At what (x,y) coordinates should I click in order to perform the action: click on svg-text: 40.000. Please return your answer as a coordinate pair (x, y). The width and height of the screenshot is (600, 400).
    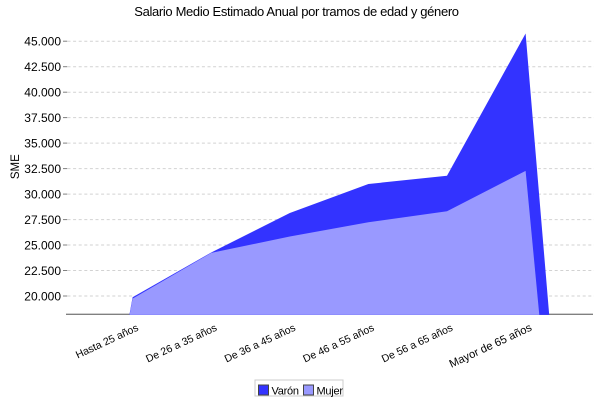
    Looking at the image, I should click on (42, 93).